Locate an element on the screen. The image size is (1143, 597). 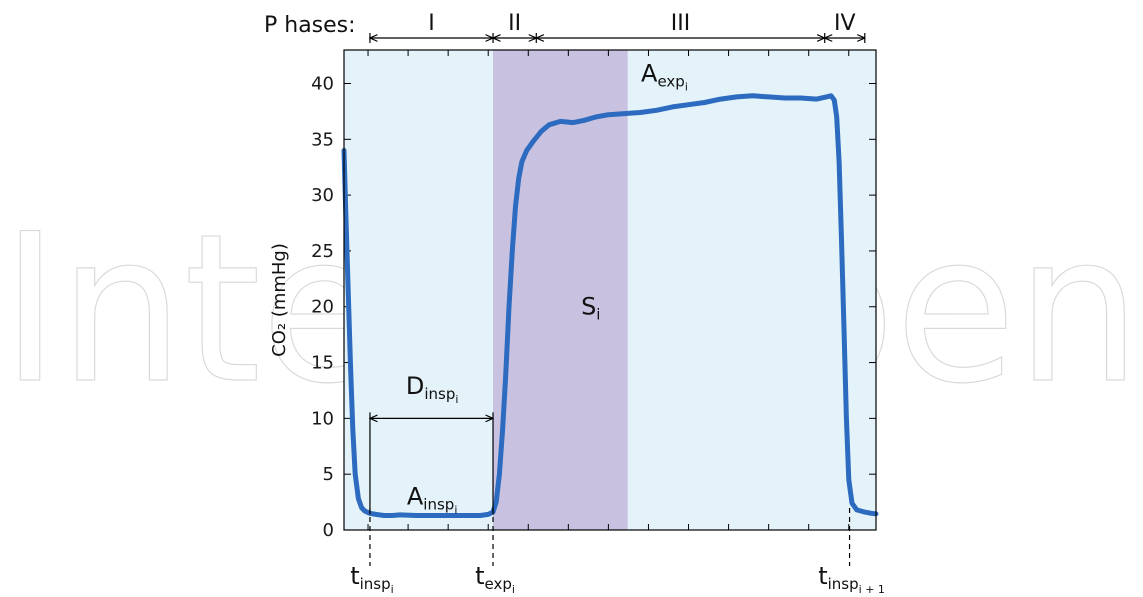
y-tick-labels: 0 5 10 15 20 25 30 35 40 is located at coordinates (322, 307).